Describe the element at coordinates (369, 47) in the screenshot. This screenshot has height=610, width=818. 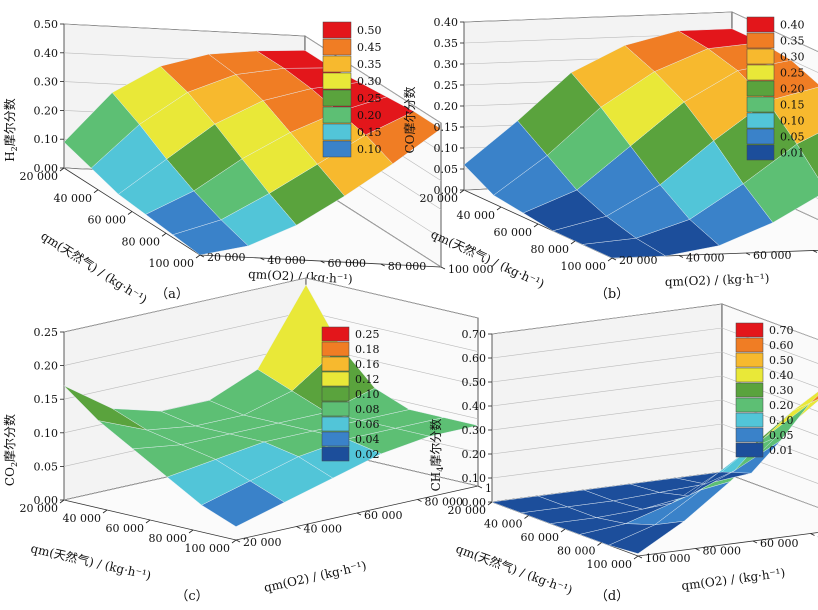
I see `legend-label: 0.45` at that location.